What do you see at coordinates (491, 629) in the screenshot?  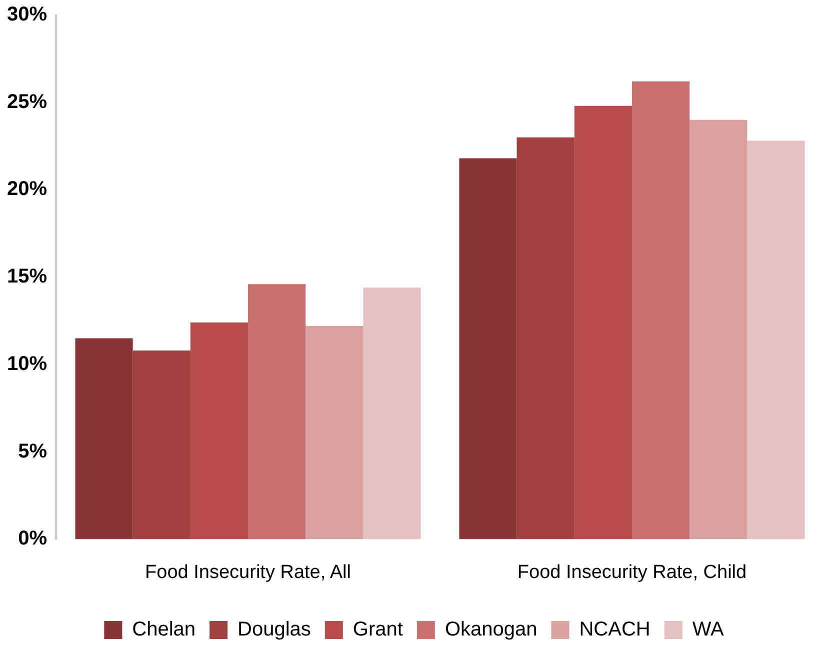 I see `legend-label: Okanogan` at bounding box center [491, 629].